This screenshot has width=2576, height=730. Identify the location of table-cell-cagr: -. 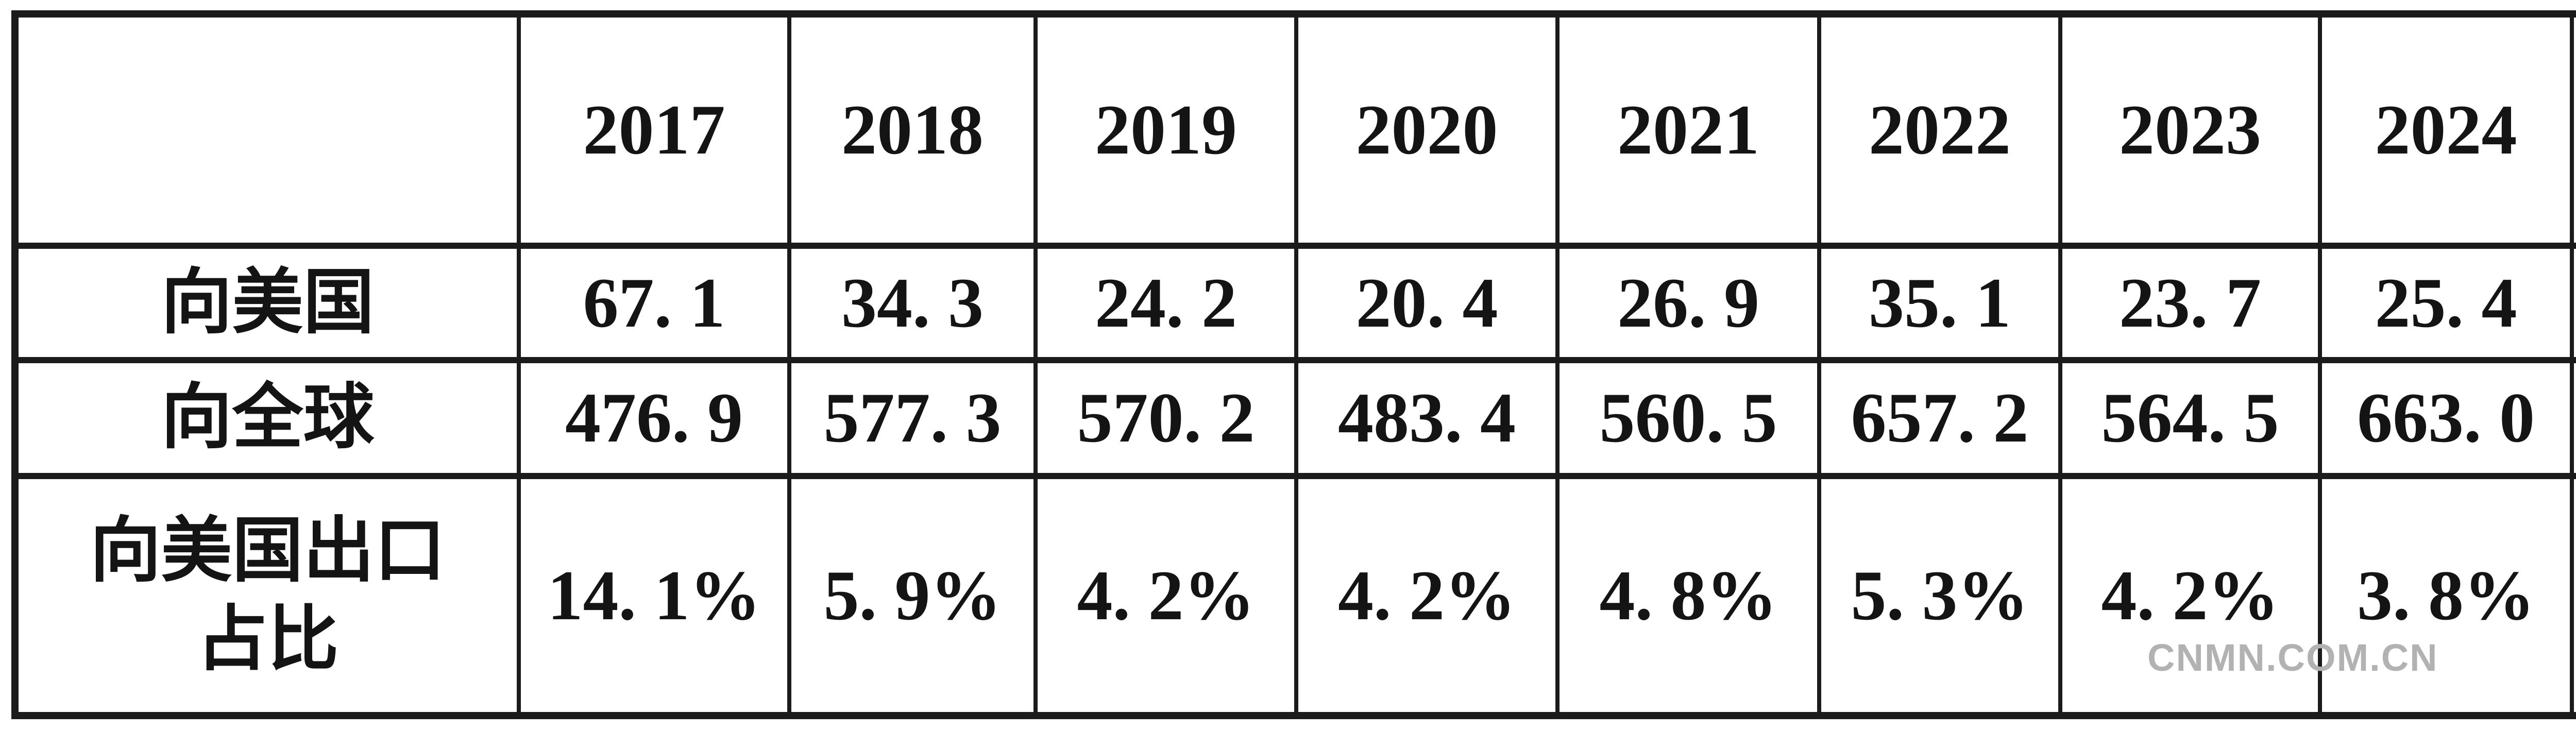
(2573, 596).